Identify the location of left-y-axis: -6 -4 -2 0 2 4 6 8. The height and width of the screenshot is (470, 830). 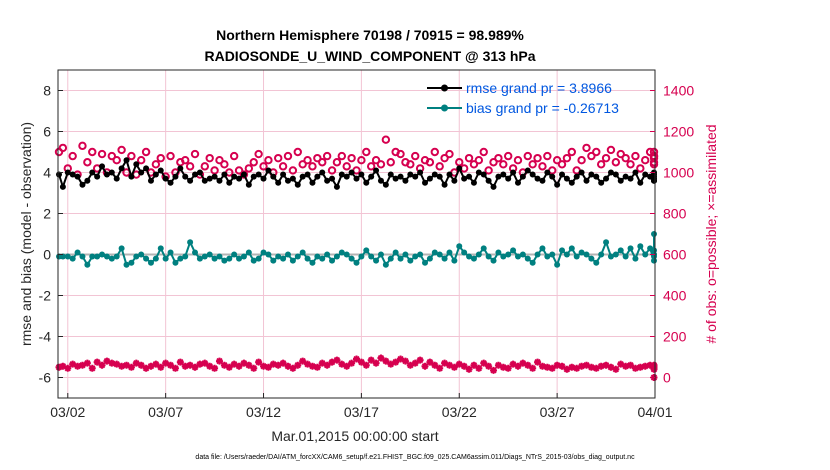
(51, 234).